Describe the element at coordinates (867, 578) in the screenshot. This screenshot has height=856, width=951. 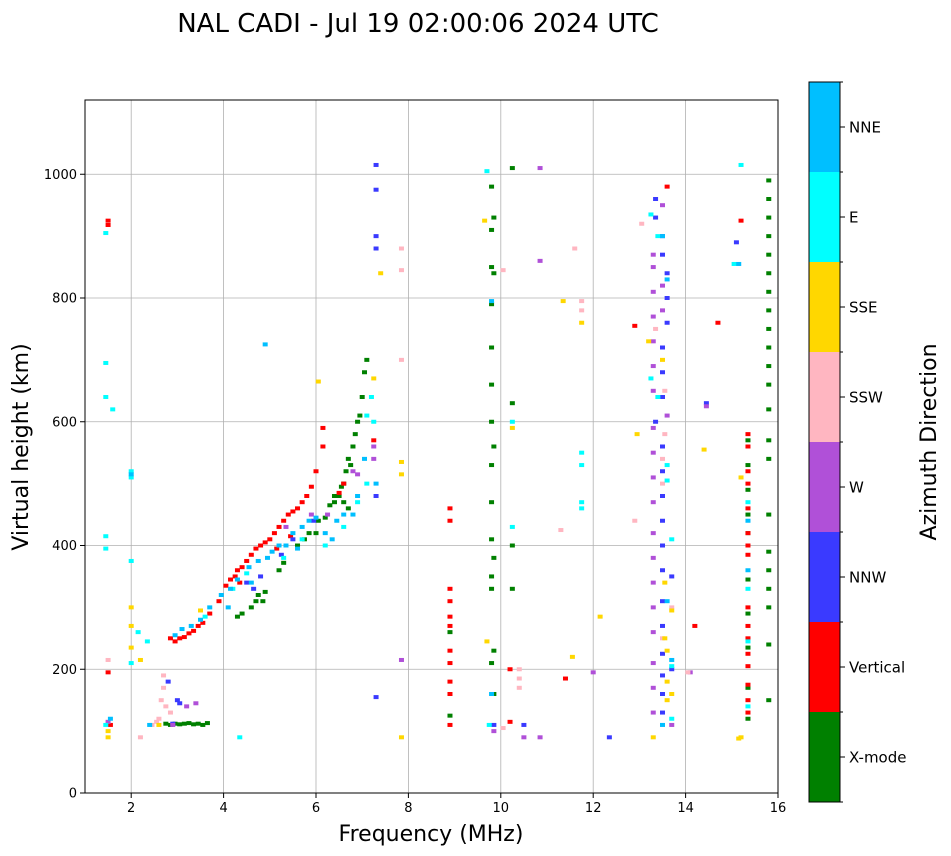
I see `colorbar-label: NNW` at that location.